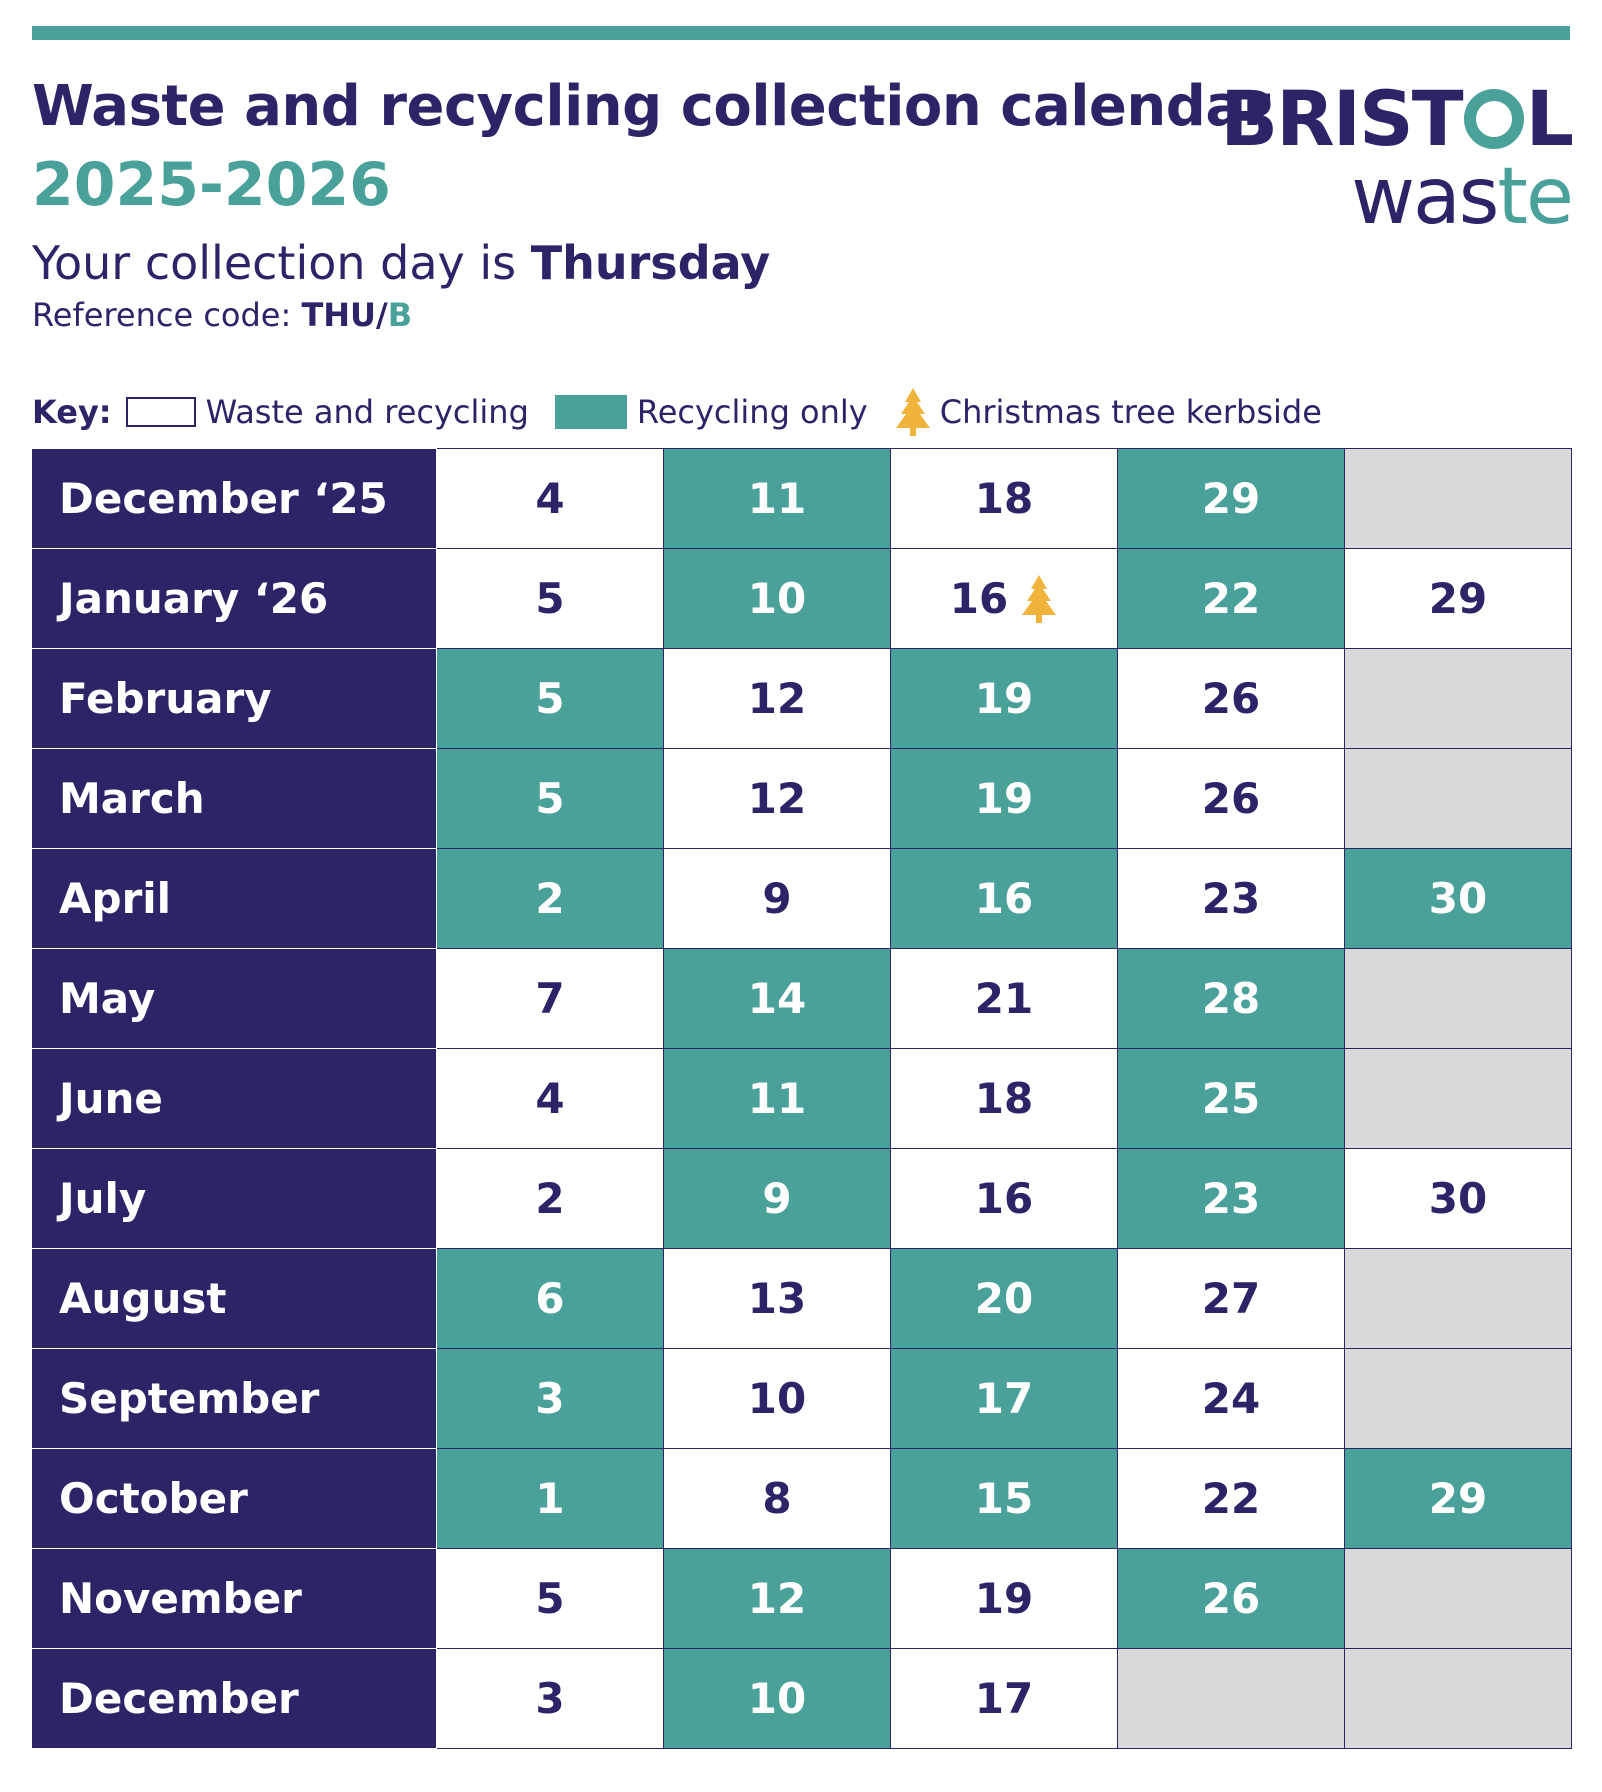 Image resolution: width=1602 pixels, height=1792 pixels. I want to click on date-wrap: 15, so click(1004, 1498).